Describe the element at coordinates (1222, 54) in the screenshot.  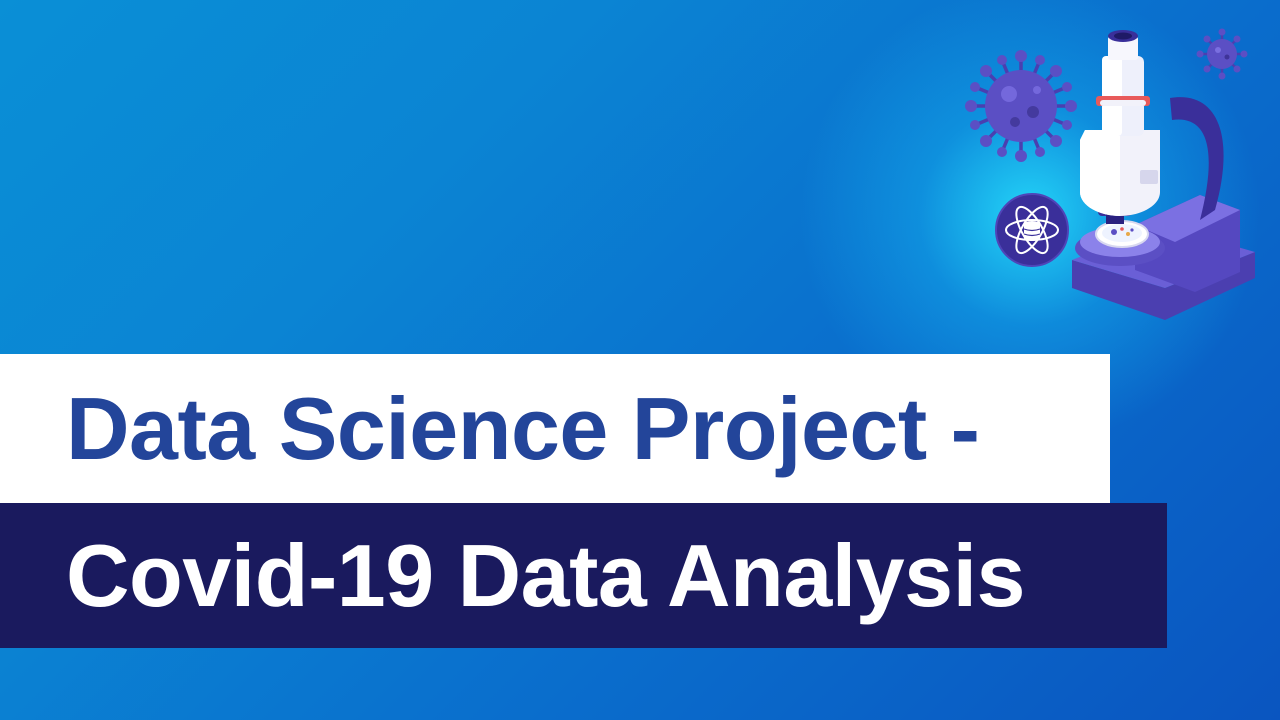
I see `small-virus-icon` at that location.